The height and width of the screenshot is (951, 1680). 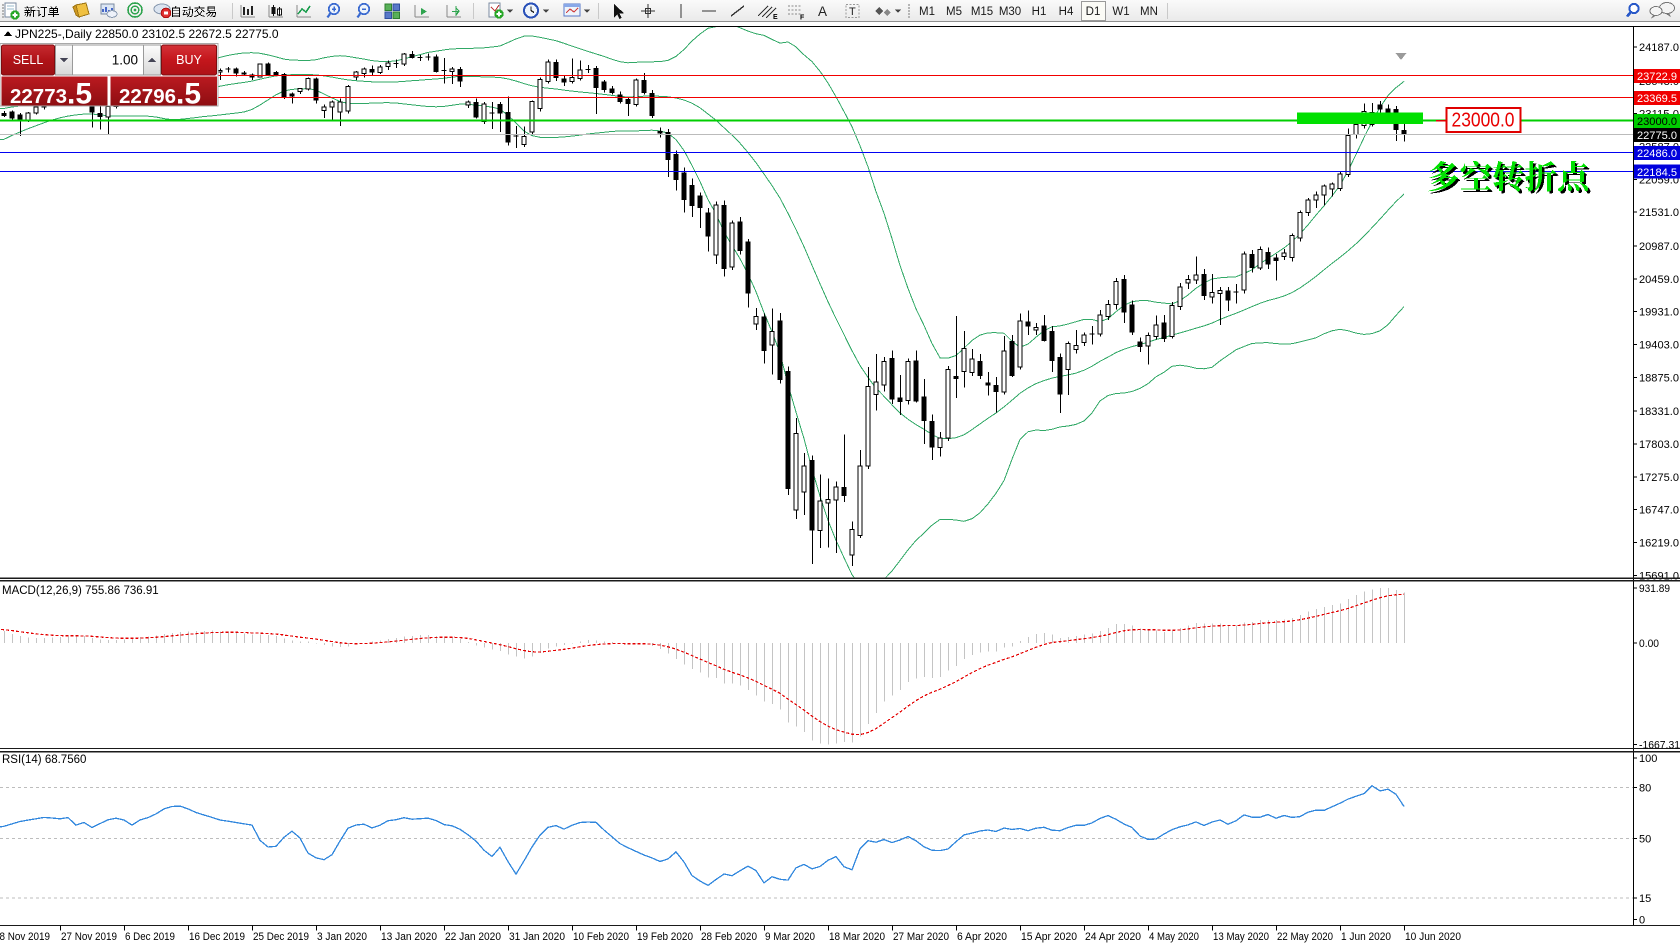 What do you see at coordinates (601, 937) in the screenshot?
I see `svg-text: 10 Feb 2020` at bounding box center [601, 937].